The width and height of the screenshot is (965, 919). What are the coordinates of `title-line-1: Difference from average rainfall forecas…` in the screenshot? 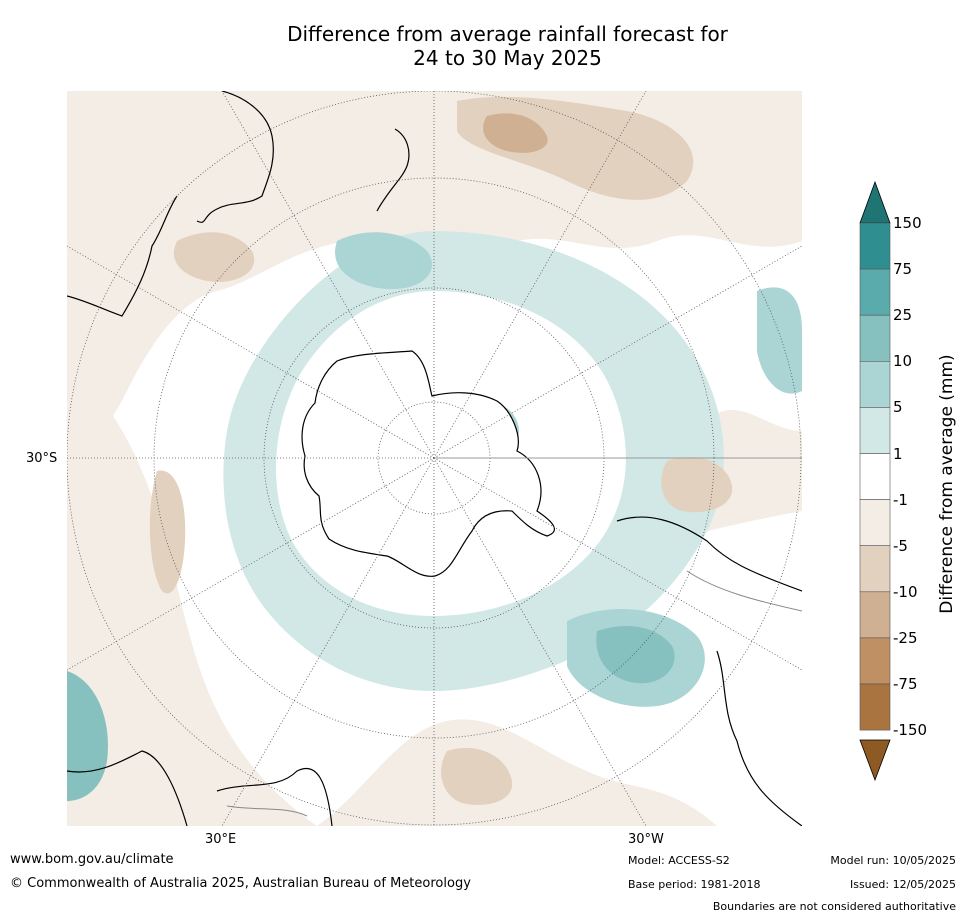 It's located at (507, 34).